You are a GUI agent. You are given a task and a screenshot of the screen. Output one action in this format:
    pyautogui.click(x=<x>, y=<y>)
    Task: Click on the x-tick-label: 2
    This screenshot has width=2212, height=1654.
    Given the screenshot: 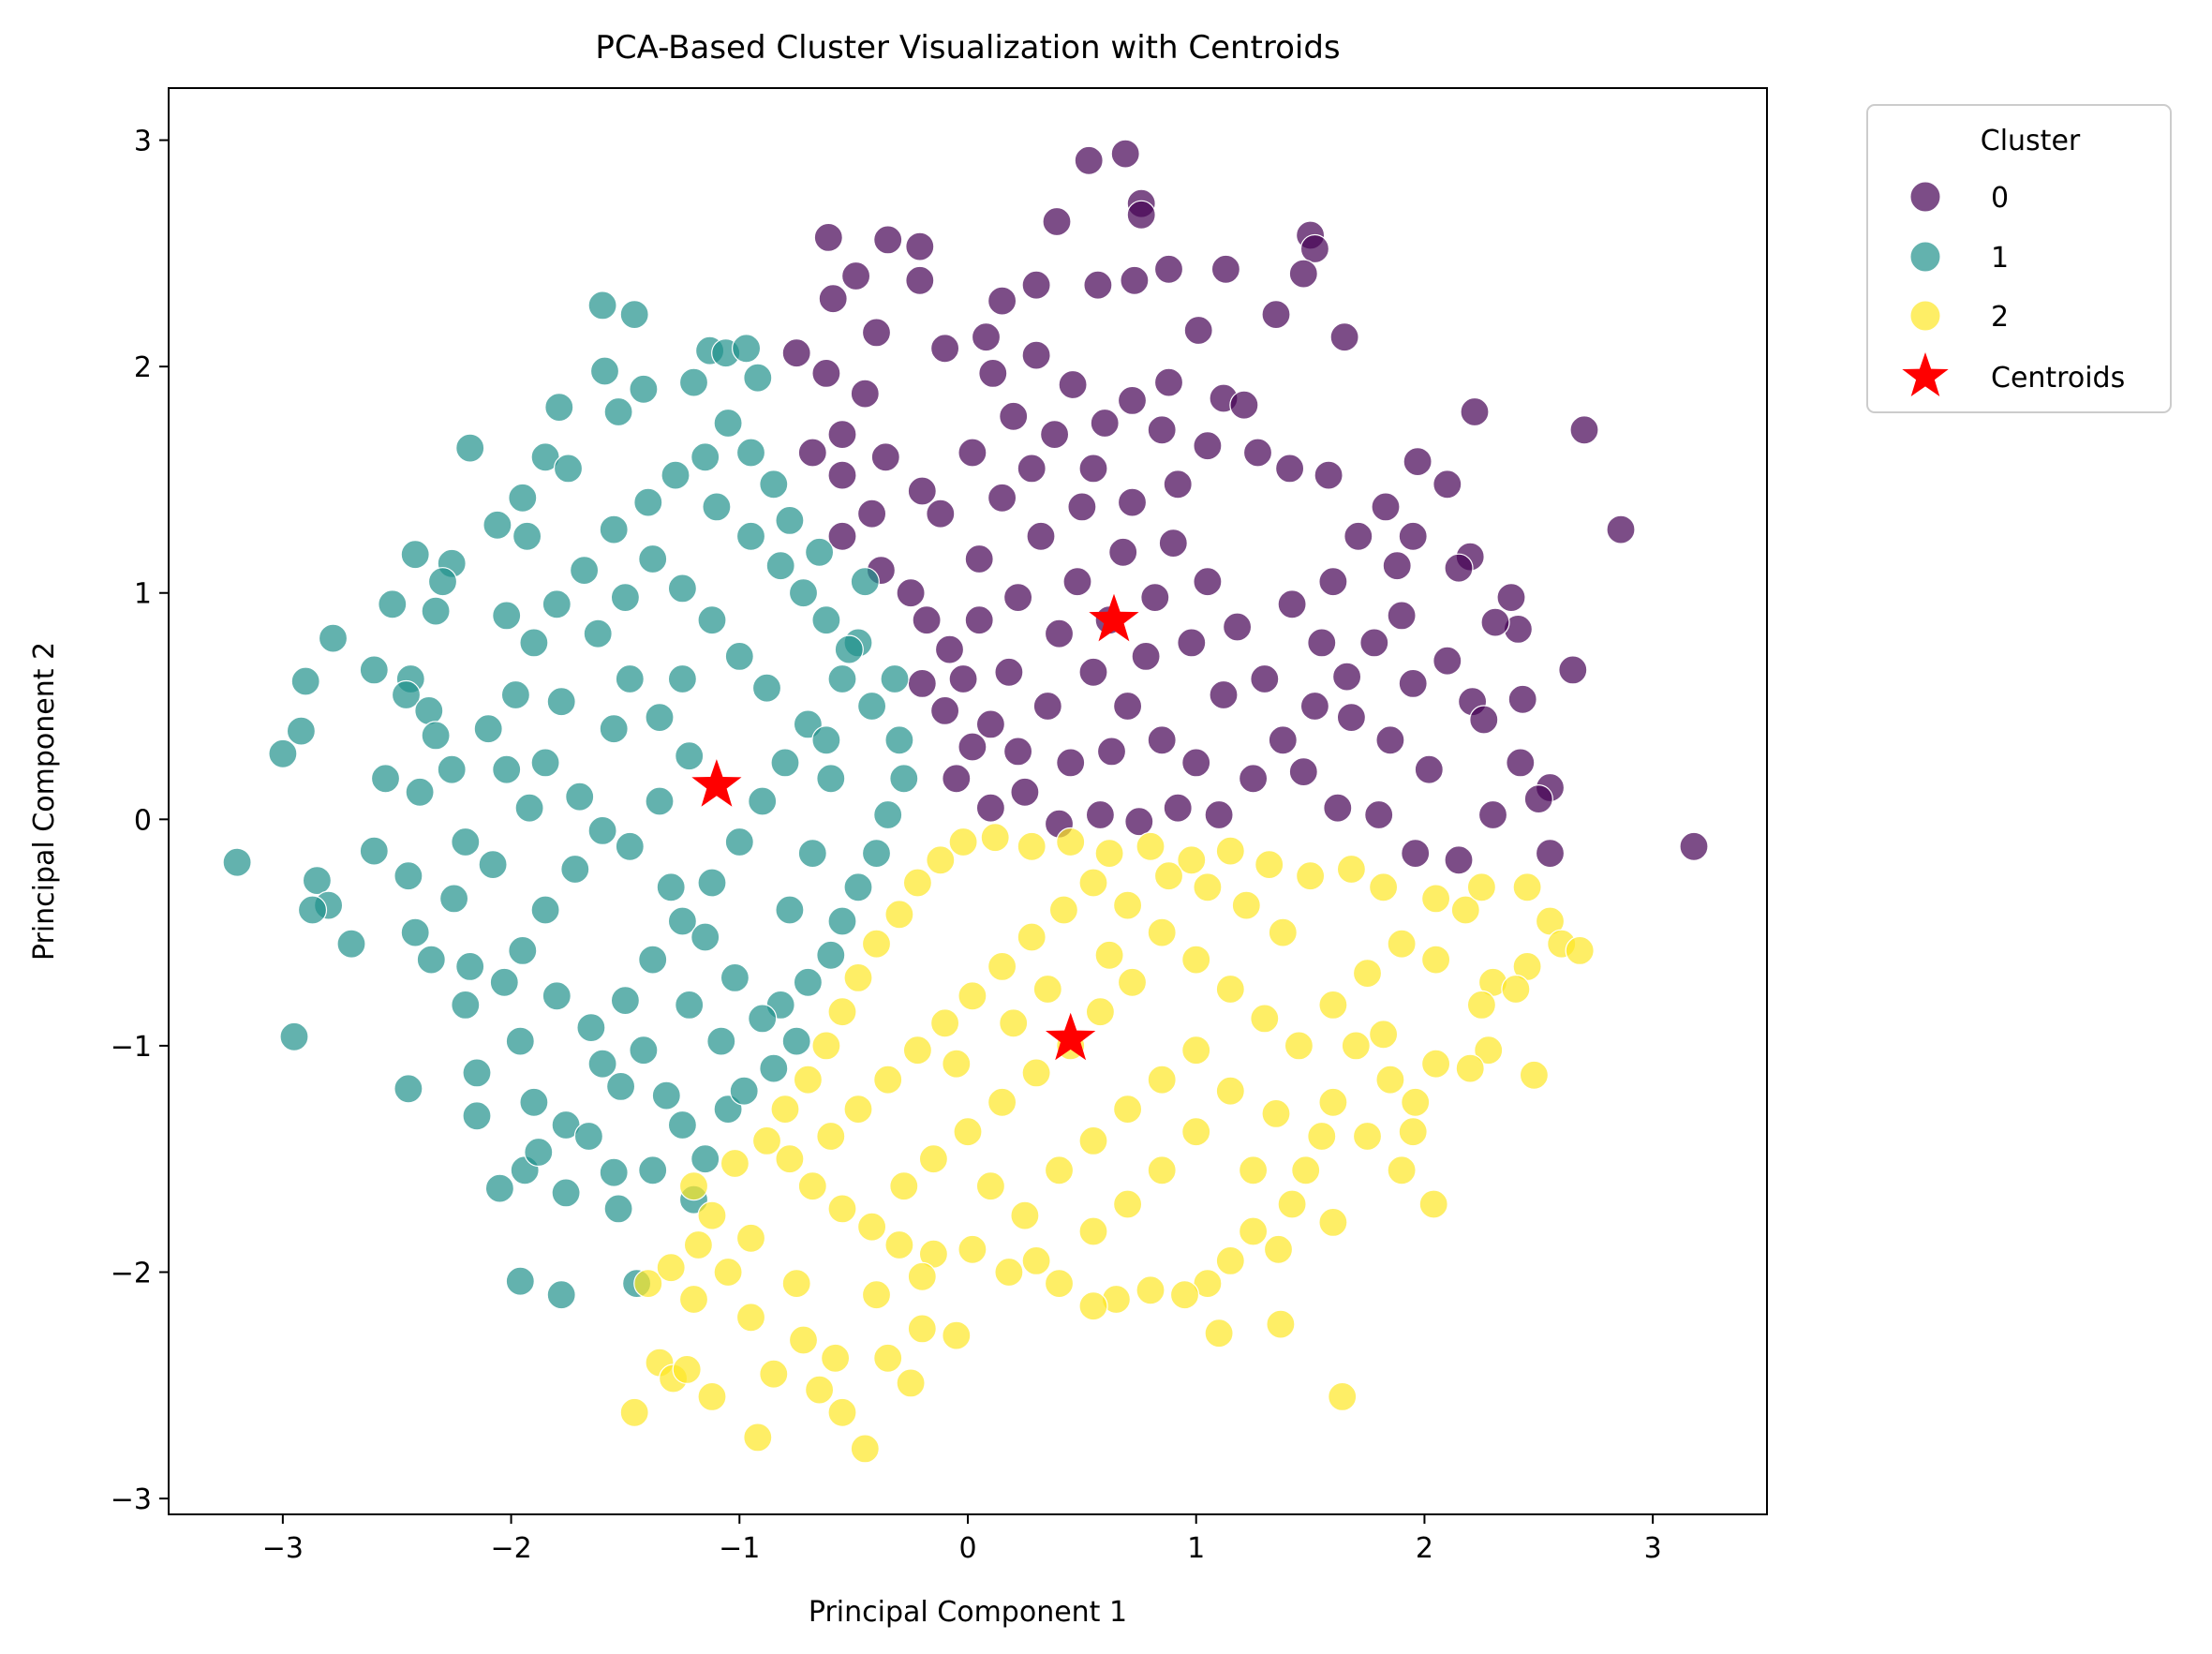 What is the action you would take?
    pyautogui.click(x=1424, y=1549)
    